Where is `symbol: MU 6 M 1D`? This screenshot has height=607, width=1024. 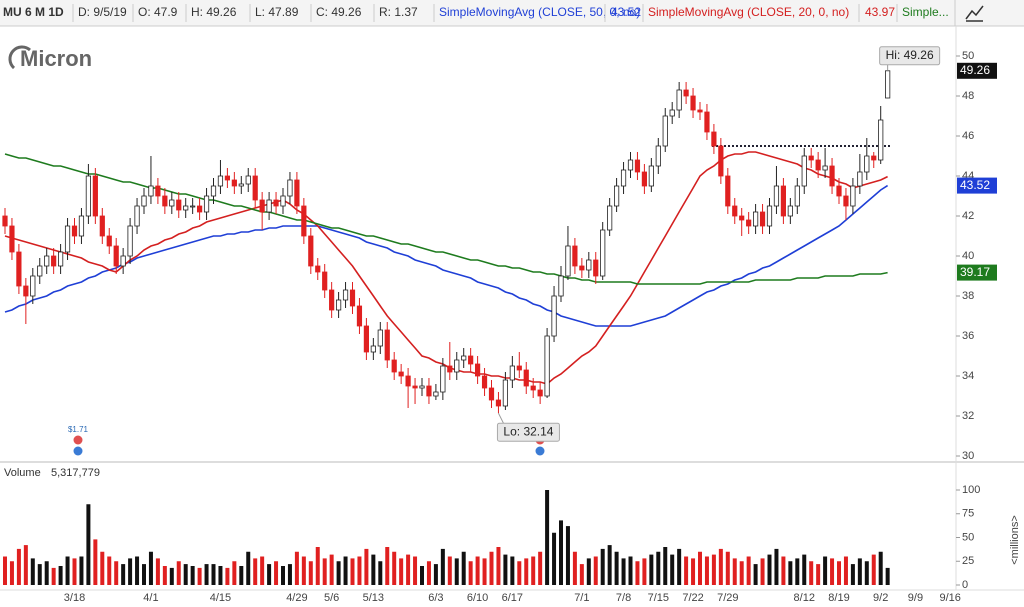
symbol: MU 6 M 1D is located at coordinates (33, 12).